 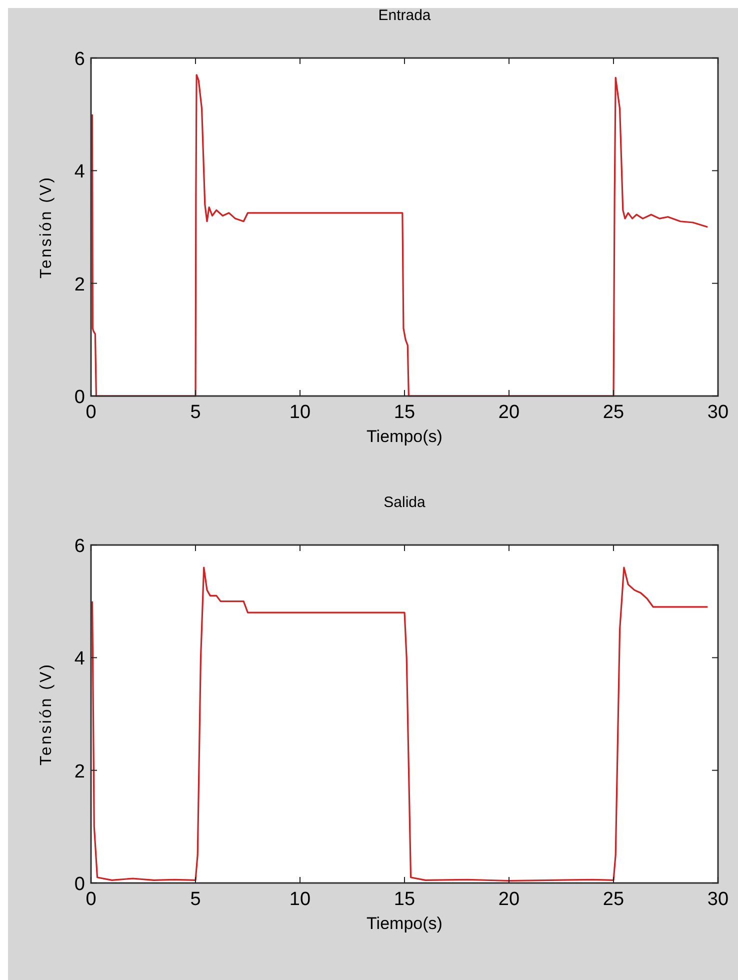 What do you see at coordinates (405, 15) in the screenshot?
I see `chart-title: Entrada` at bounding box center [405, 15].